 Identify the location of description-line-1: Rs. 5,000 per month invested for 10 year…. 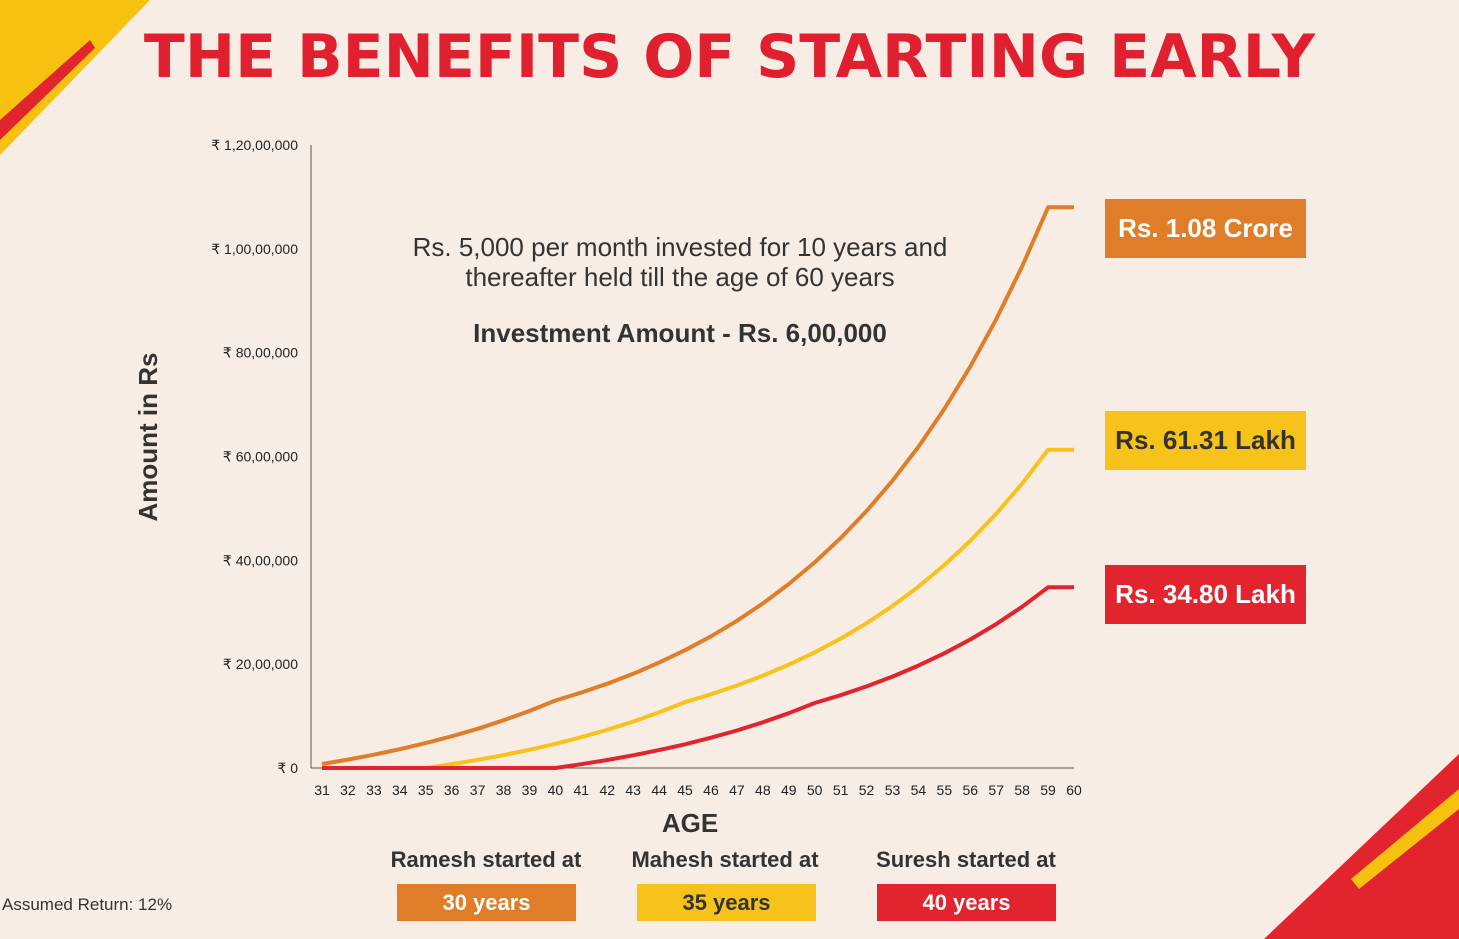
(680, 247).